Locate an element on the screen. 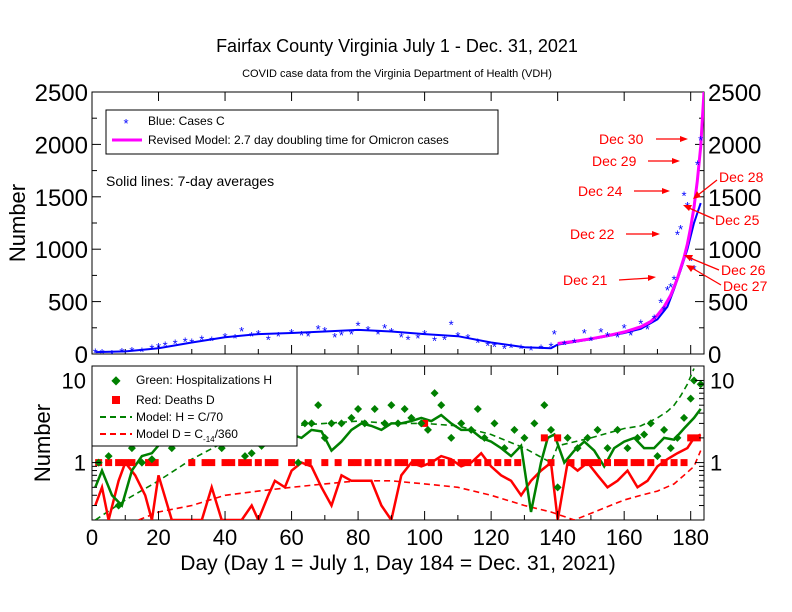 This screenshot has width=792, height=612. annotation-dec-25: Dec 25 is located at coordinates (737, 220).